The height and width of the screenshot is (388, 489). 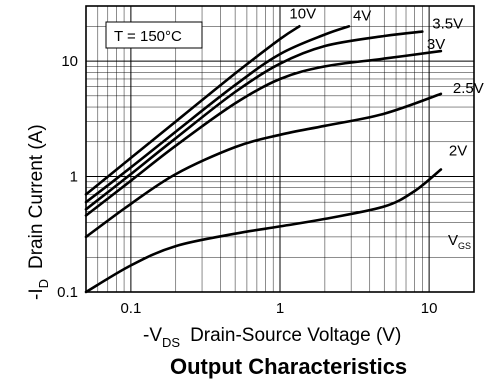 I want to click on y-axis-label: -ID Drain Current (A), so click(x=38, y=212).